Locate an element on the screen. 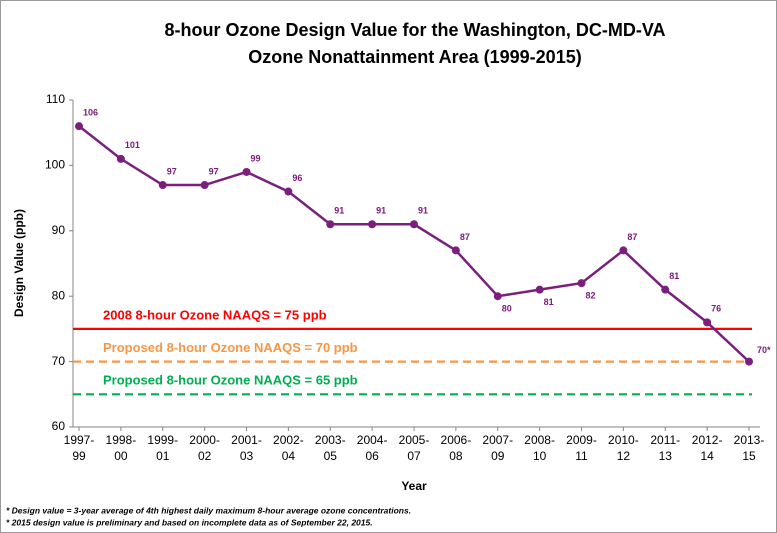  x-tick-label: 2006- is located at coordinates (456, 440).